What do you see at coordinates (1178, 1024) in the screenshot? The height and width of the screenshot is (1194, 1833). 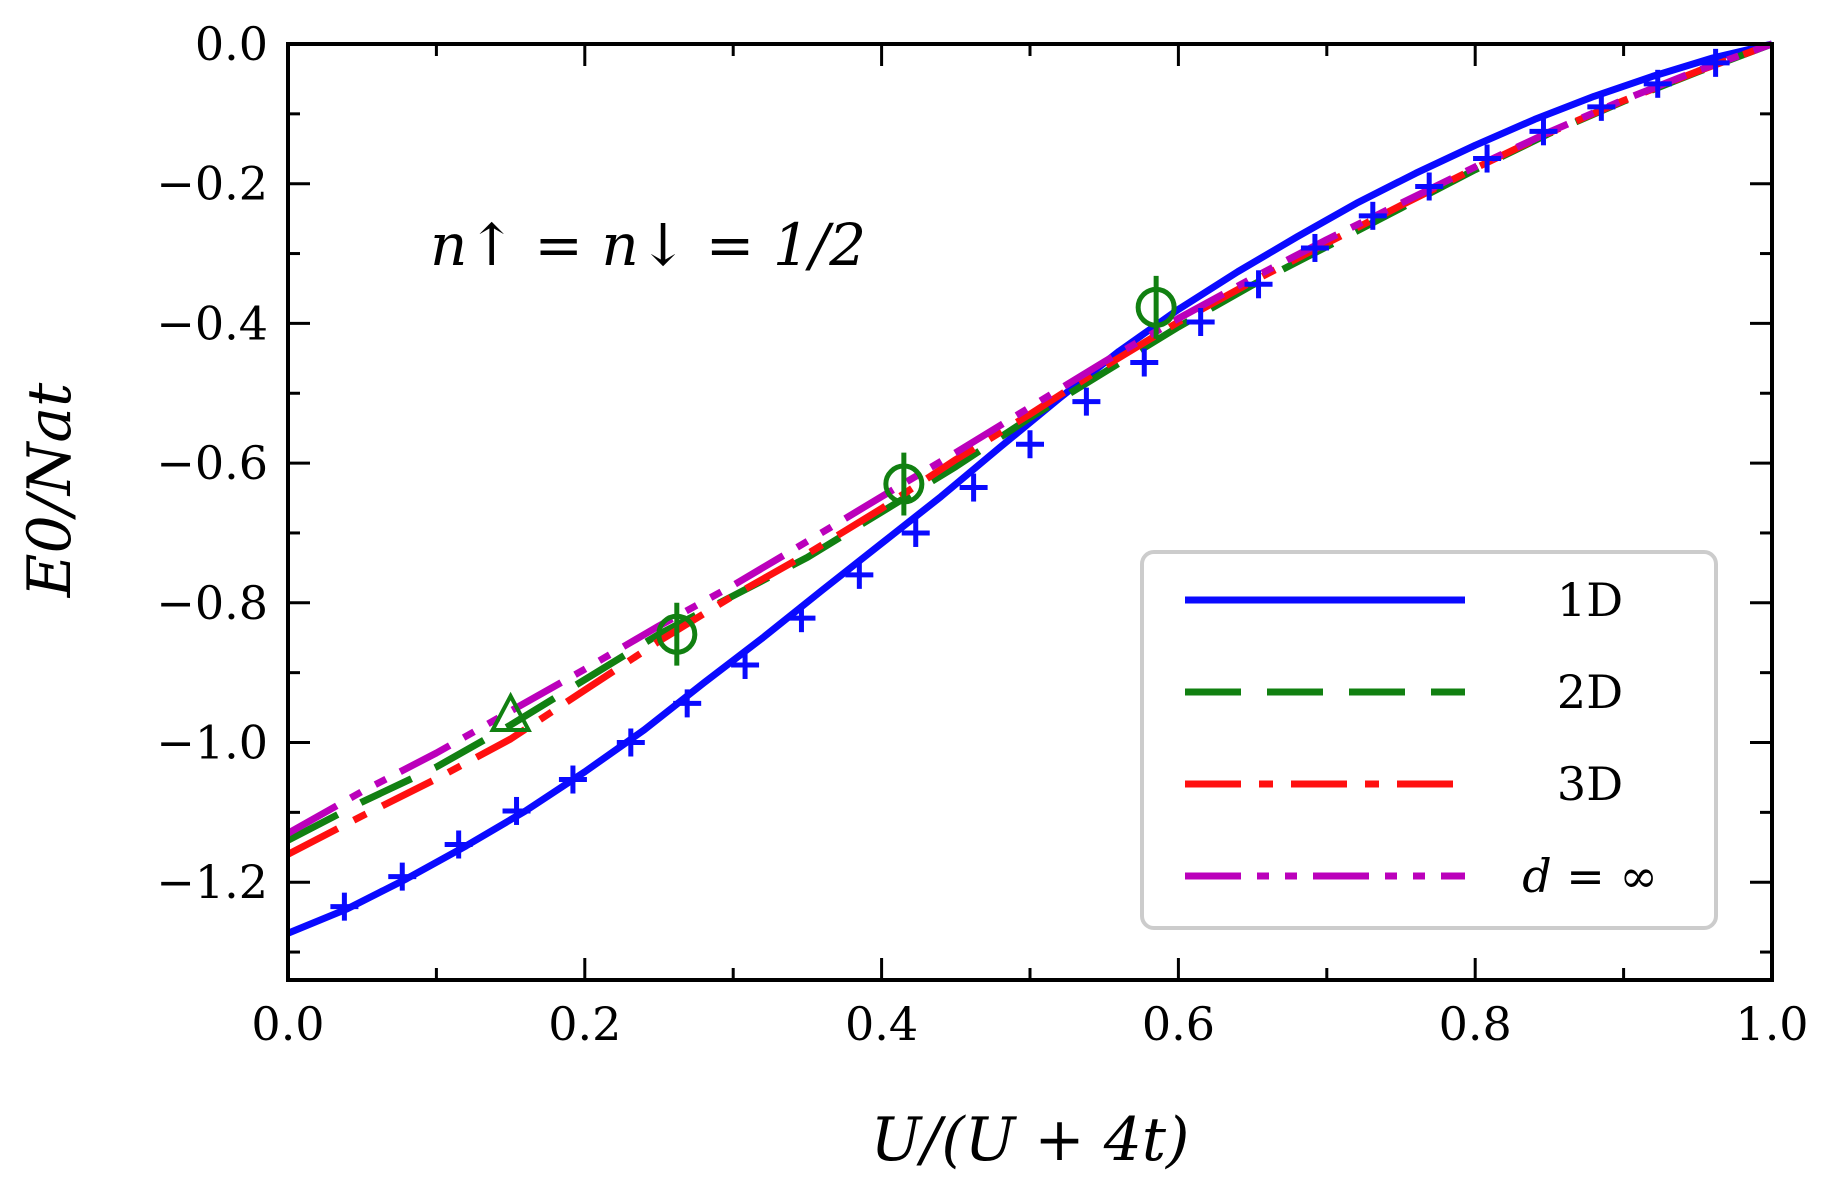 I see `x-tick-label: 0.6` at bounding box center [1178, 1024].